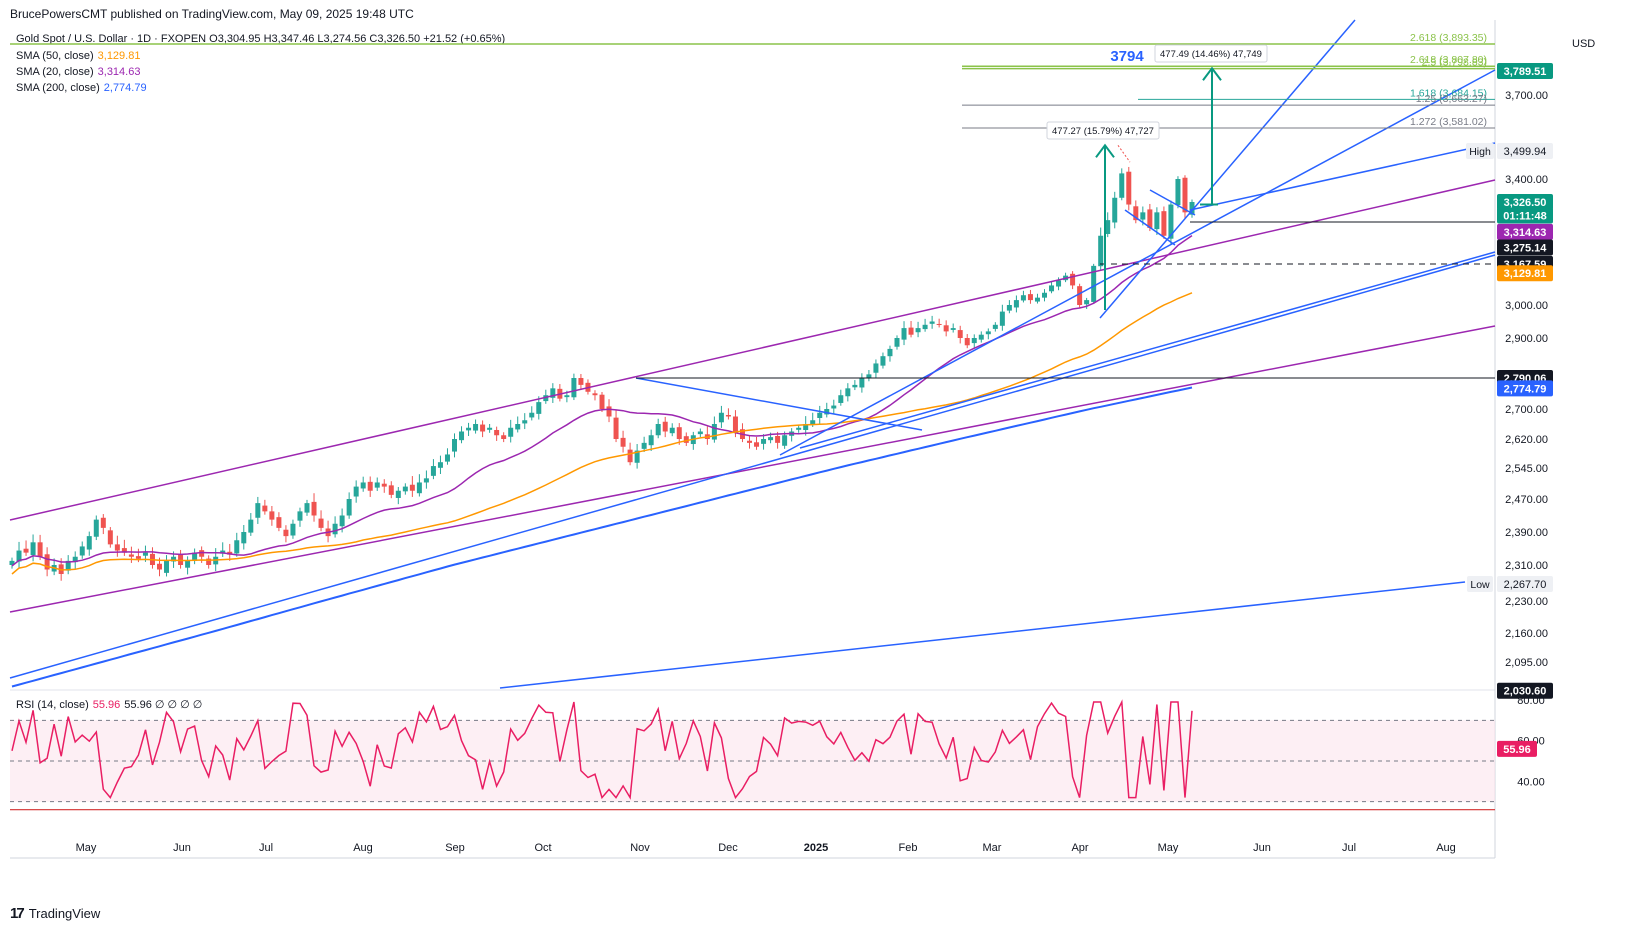 The height and width of the screenshot is (931, 1634). Describe the element at coordinates (163, 705) in the screenshot. I see `rsi-extra-values: 55.96 ∅ ∅ ∅ ∅` at that location.